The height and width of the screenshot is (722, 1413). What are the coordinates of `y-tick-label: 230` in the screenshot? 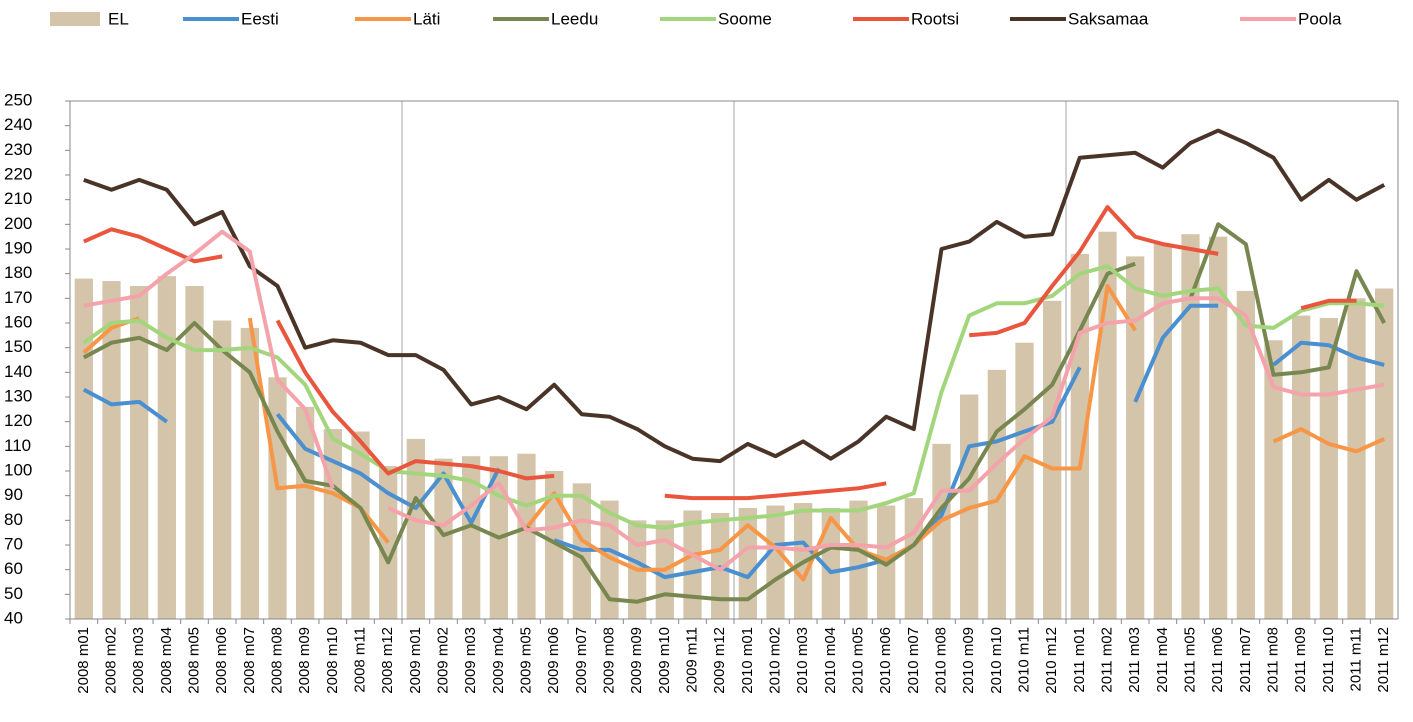 It's located at (18, 149).